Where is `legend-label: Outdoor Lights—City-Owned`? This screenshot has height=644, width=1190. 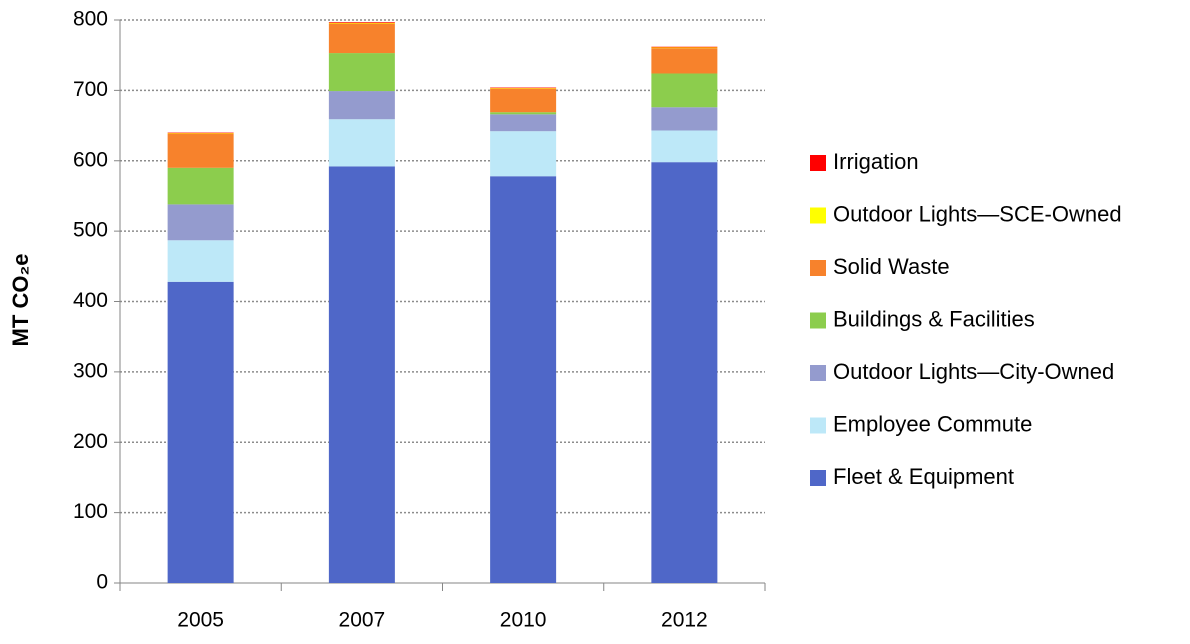
legend-label: Outdoor Lights—City-Owned is located at coordinates (973, 371).